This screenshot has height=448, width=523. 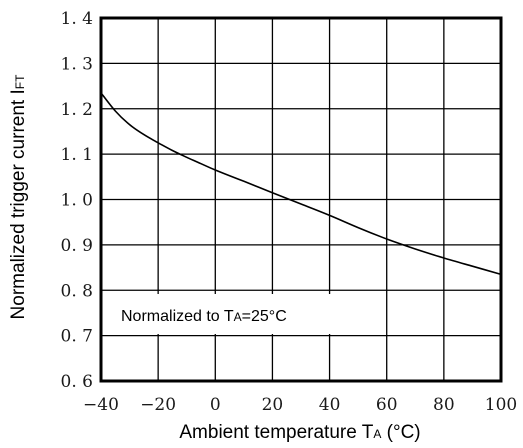 What do you see at coordinates (77, 201) in the screenshot?
I see `y-tick-label: 1. 0` at bounding box center [77, 201].